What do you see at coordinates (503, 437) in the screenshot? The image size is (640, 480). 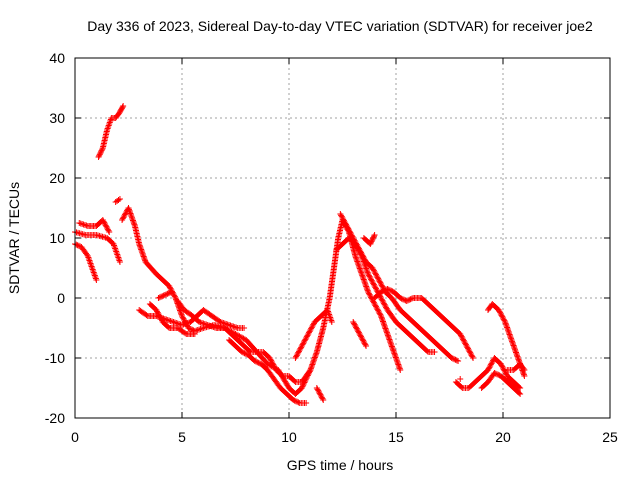 I see `x-tick-label: 20` at bounding box center [503, 437].